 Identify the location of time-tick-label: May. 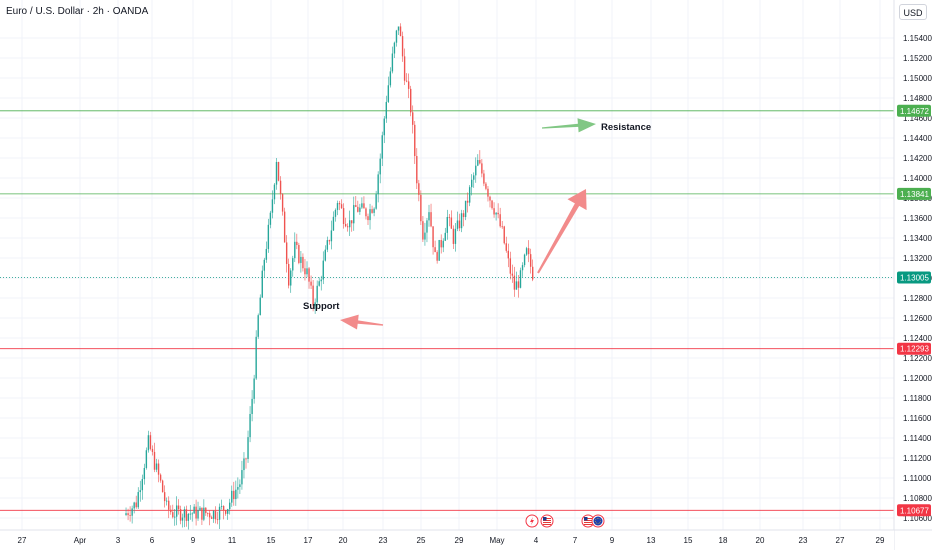
(496, 540).